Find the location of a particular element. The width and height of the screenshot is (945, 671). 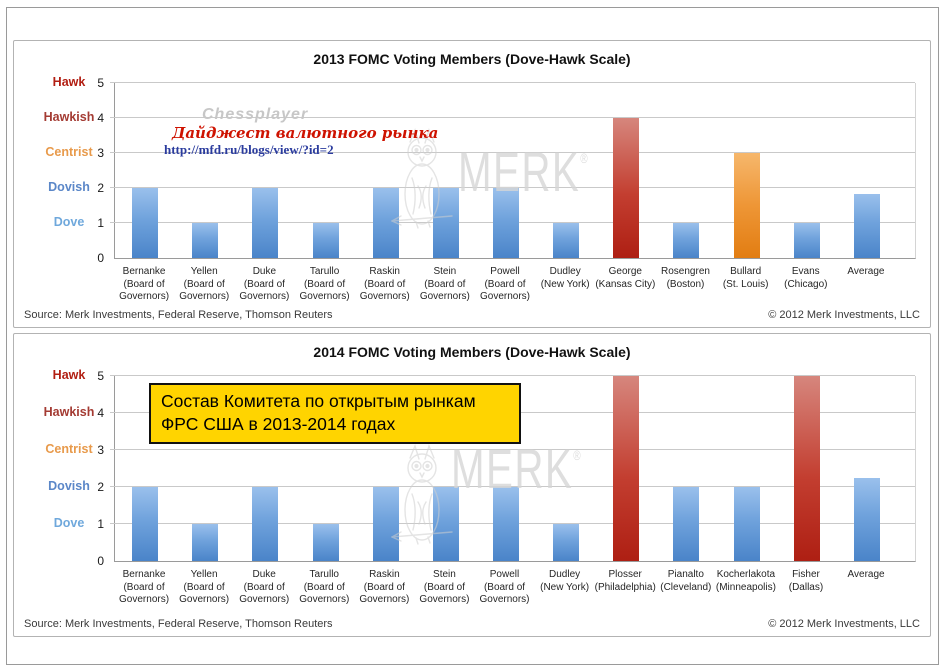

annotation-line1: Состав Комитета по открытым рынкам is located at coordinates (318, 401).